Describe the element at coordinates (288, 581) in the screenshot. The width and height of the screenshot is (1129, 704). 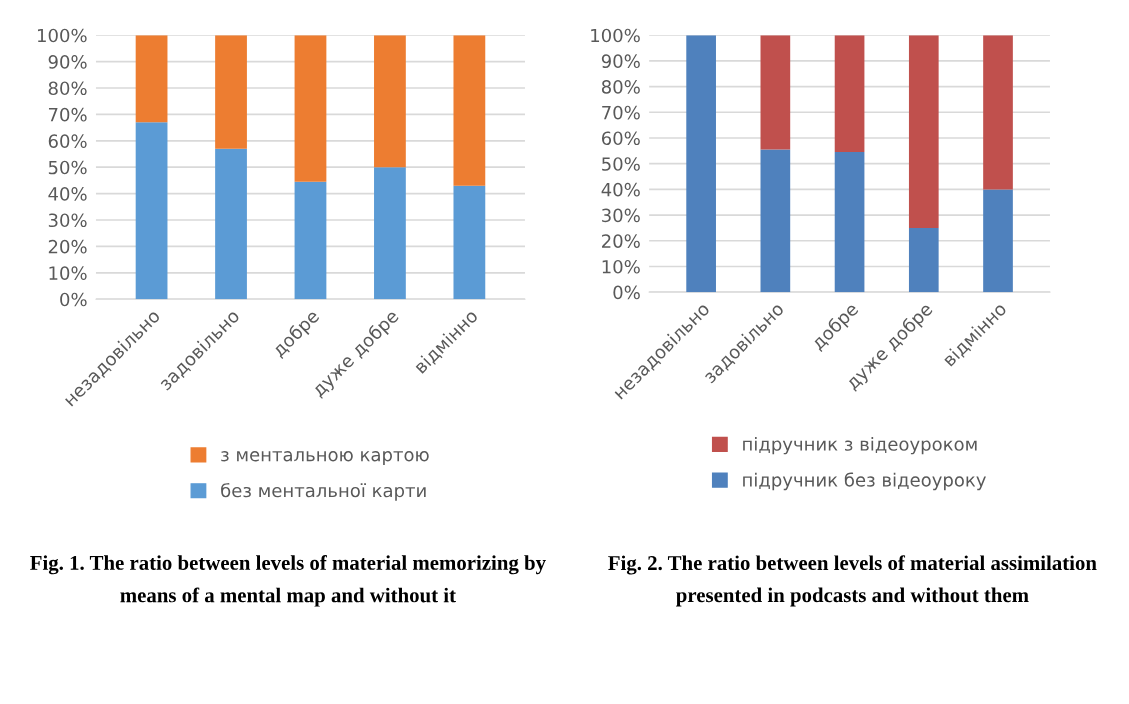
I see `caption: Fig. 1. The ratio between levels of material memorizing by means of a mental map and without it` at that location.